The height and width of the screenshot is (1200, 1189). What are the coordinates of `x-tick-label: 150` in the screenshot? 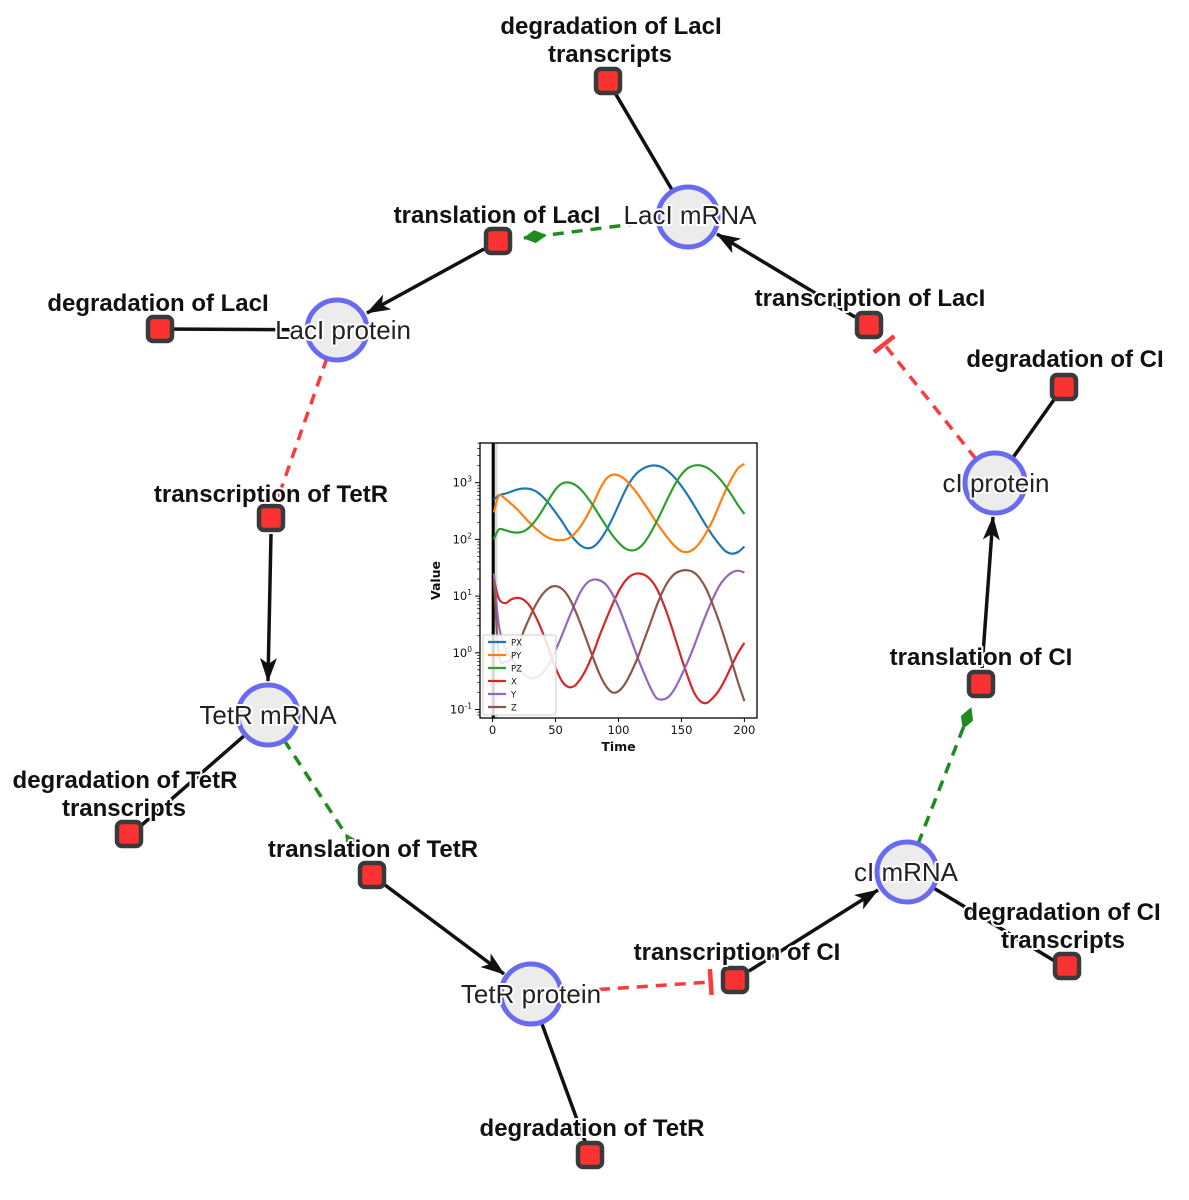 It's located at (681, 730).